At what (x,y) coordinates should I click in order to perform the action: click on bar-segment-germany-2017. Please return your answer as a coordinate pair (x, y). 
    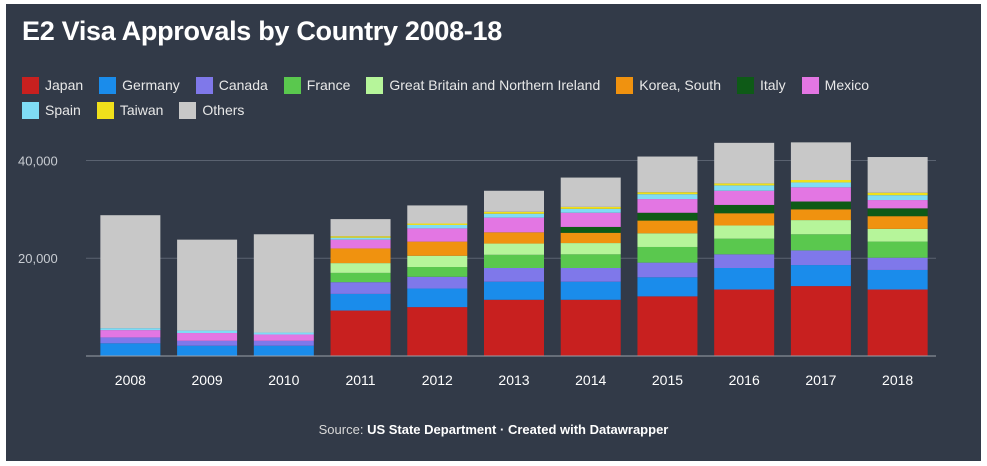
    Looking at the image, I should click on (820, 276).